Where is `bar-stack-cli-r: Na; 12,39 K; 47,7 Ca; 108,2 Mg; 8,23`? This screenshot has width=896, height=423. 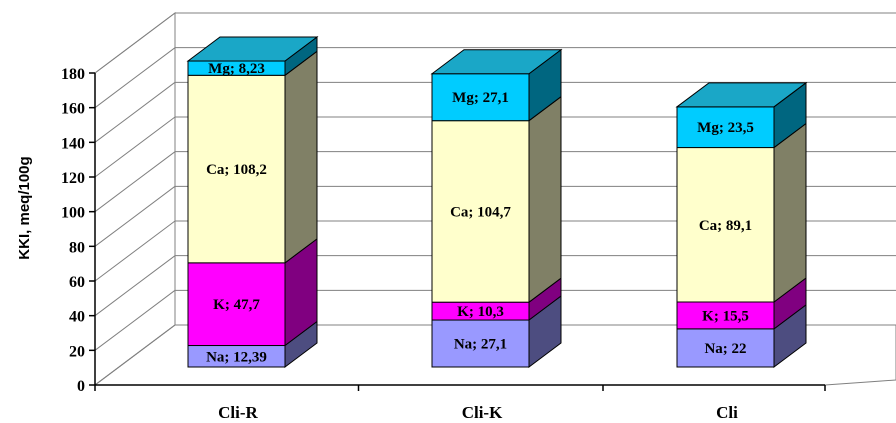
bar-stack-cli-r: Na; 12,39 K; 47,7 Ca; 108,2 Mg; 8,23 is located at coordinates (252, 202).